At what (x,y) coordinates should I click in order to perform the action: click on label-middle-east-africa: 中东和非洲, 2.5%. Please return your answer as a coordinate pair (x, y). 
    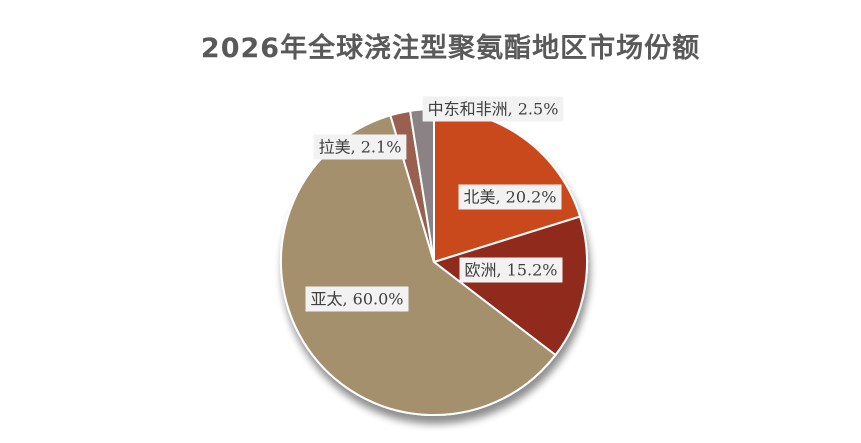
    Looking at the image, I should click on (493, 109).